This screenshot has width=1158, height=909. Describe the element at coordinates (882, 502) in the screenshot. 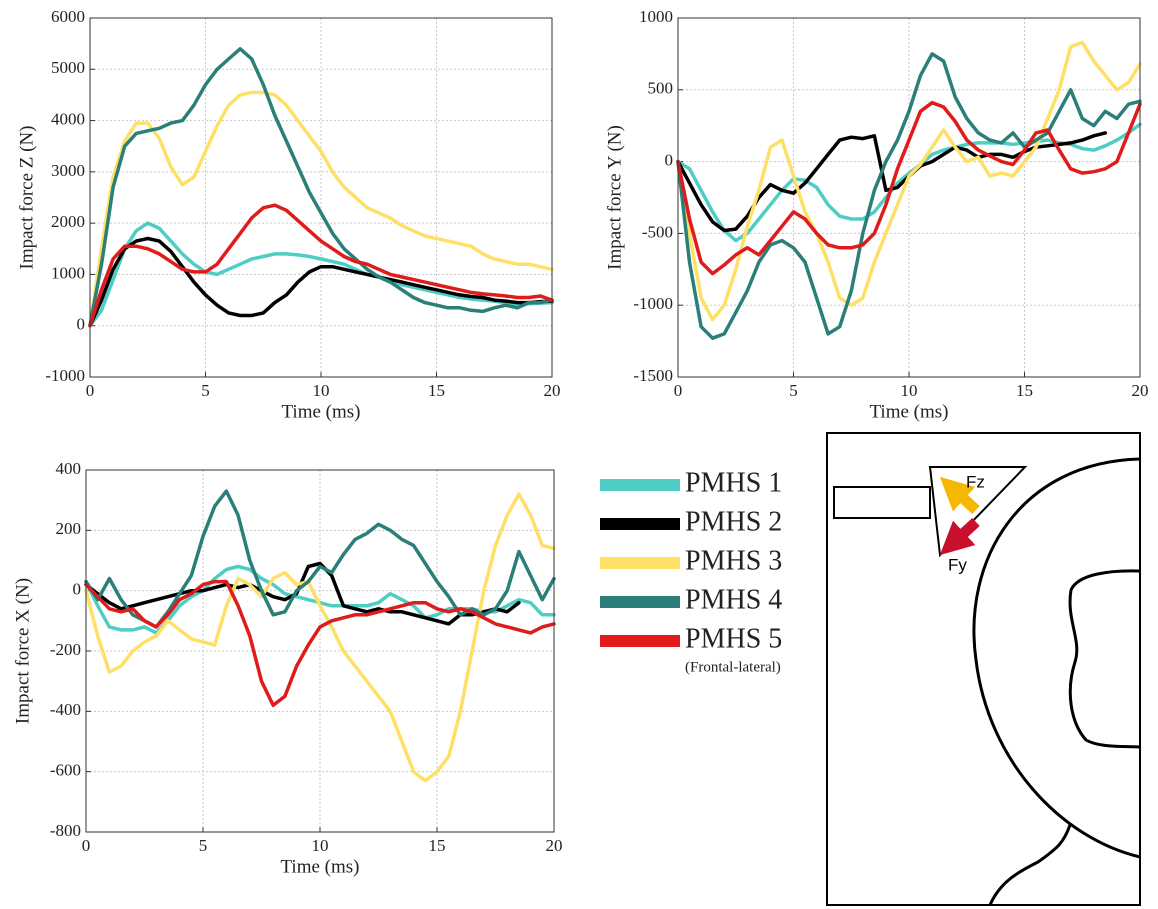

I see `impactor-rod` at that location.